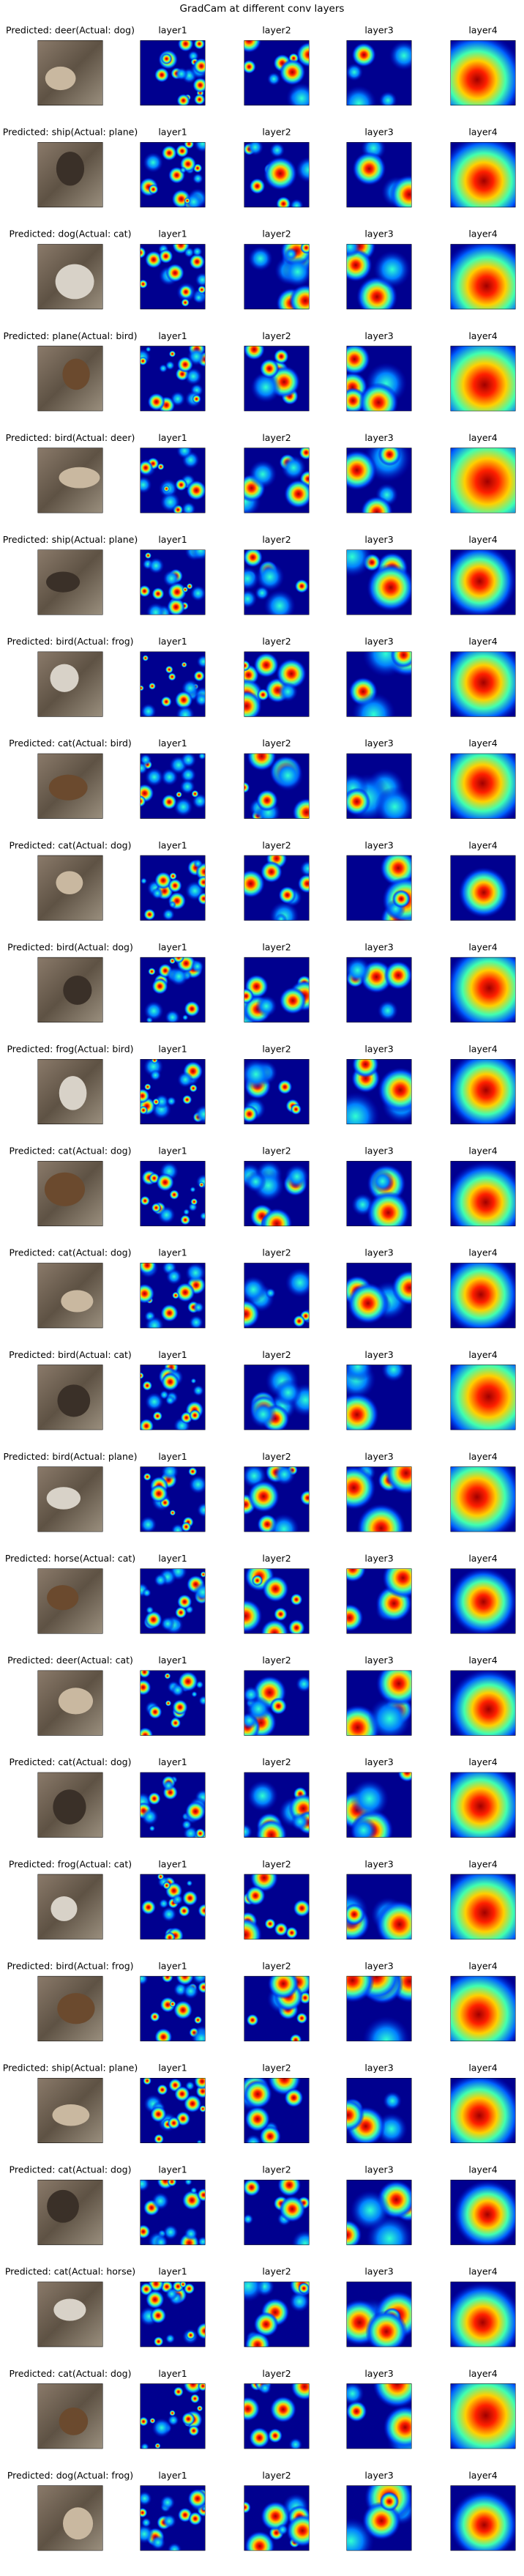 Image resolution: width=524 pixels, height=2576 pixels. I want to click on row-label: Predicted: cat(Actual: horse), so click(70, 2271).